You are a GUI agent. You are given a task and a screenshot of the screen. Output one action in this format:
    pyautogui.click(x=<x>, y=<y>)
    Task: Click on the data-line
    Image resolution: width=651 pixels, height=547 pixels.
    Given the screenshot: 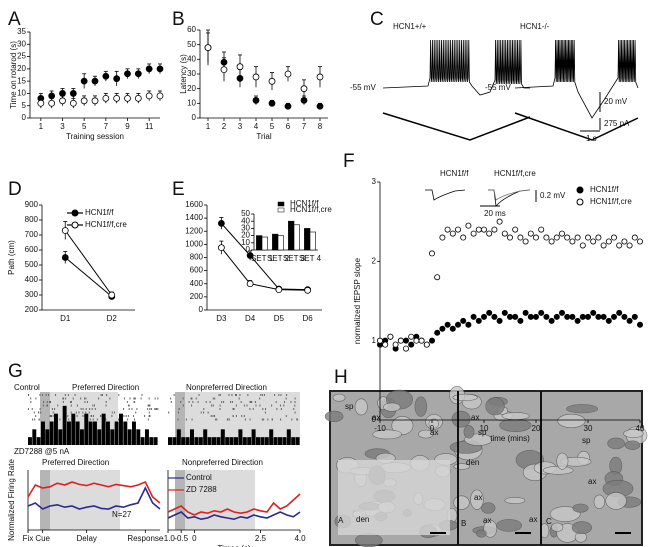 What is the action you would take?
    pyautogui.click(x=88, y=263)
    